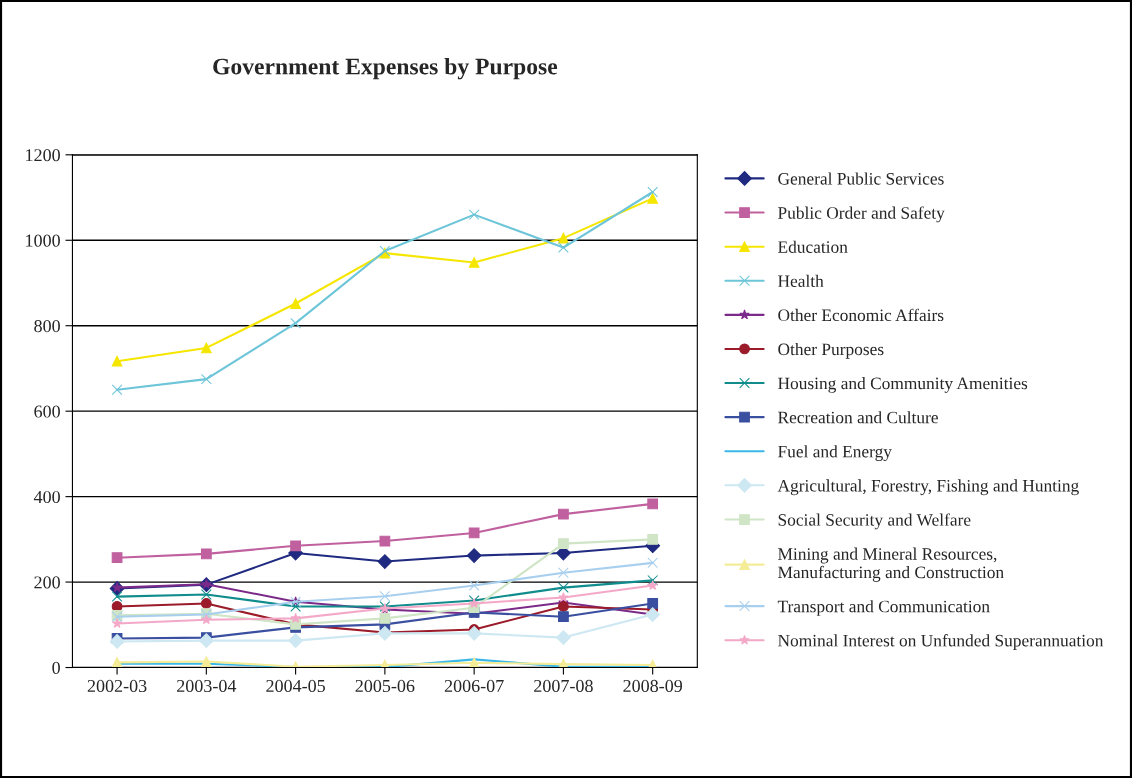 The width and height of the screenshot is (1132, 778). What do you see at coordinates (295, 686) in the screenshot?
I see `x-tick-label: 2004-05` at bounding box center [295, 686].